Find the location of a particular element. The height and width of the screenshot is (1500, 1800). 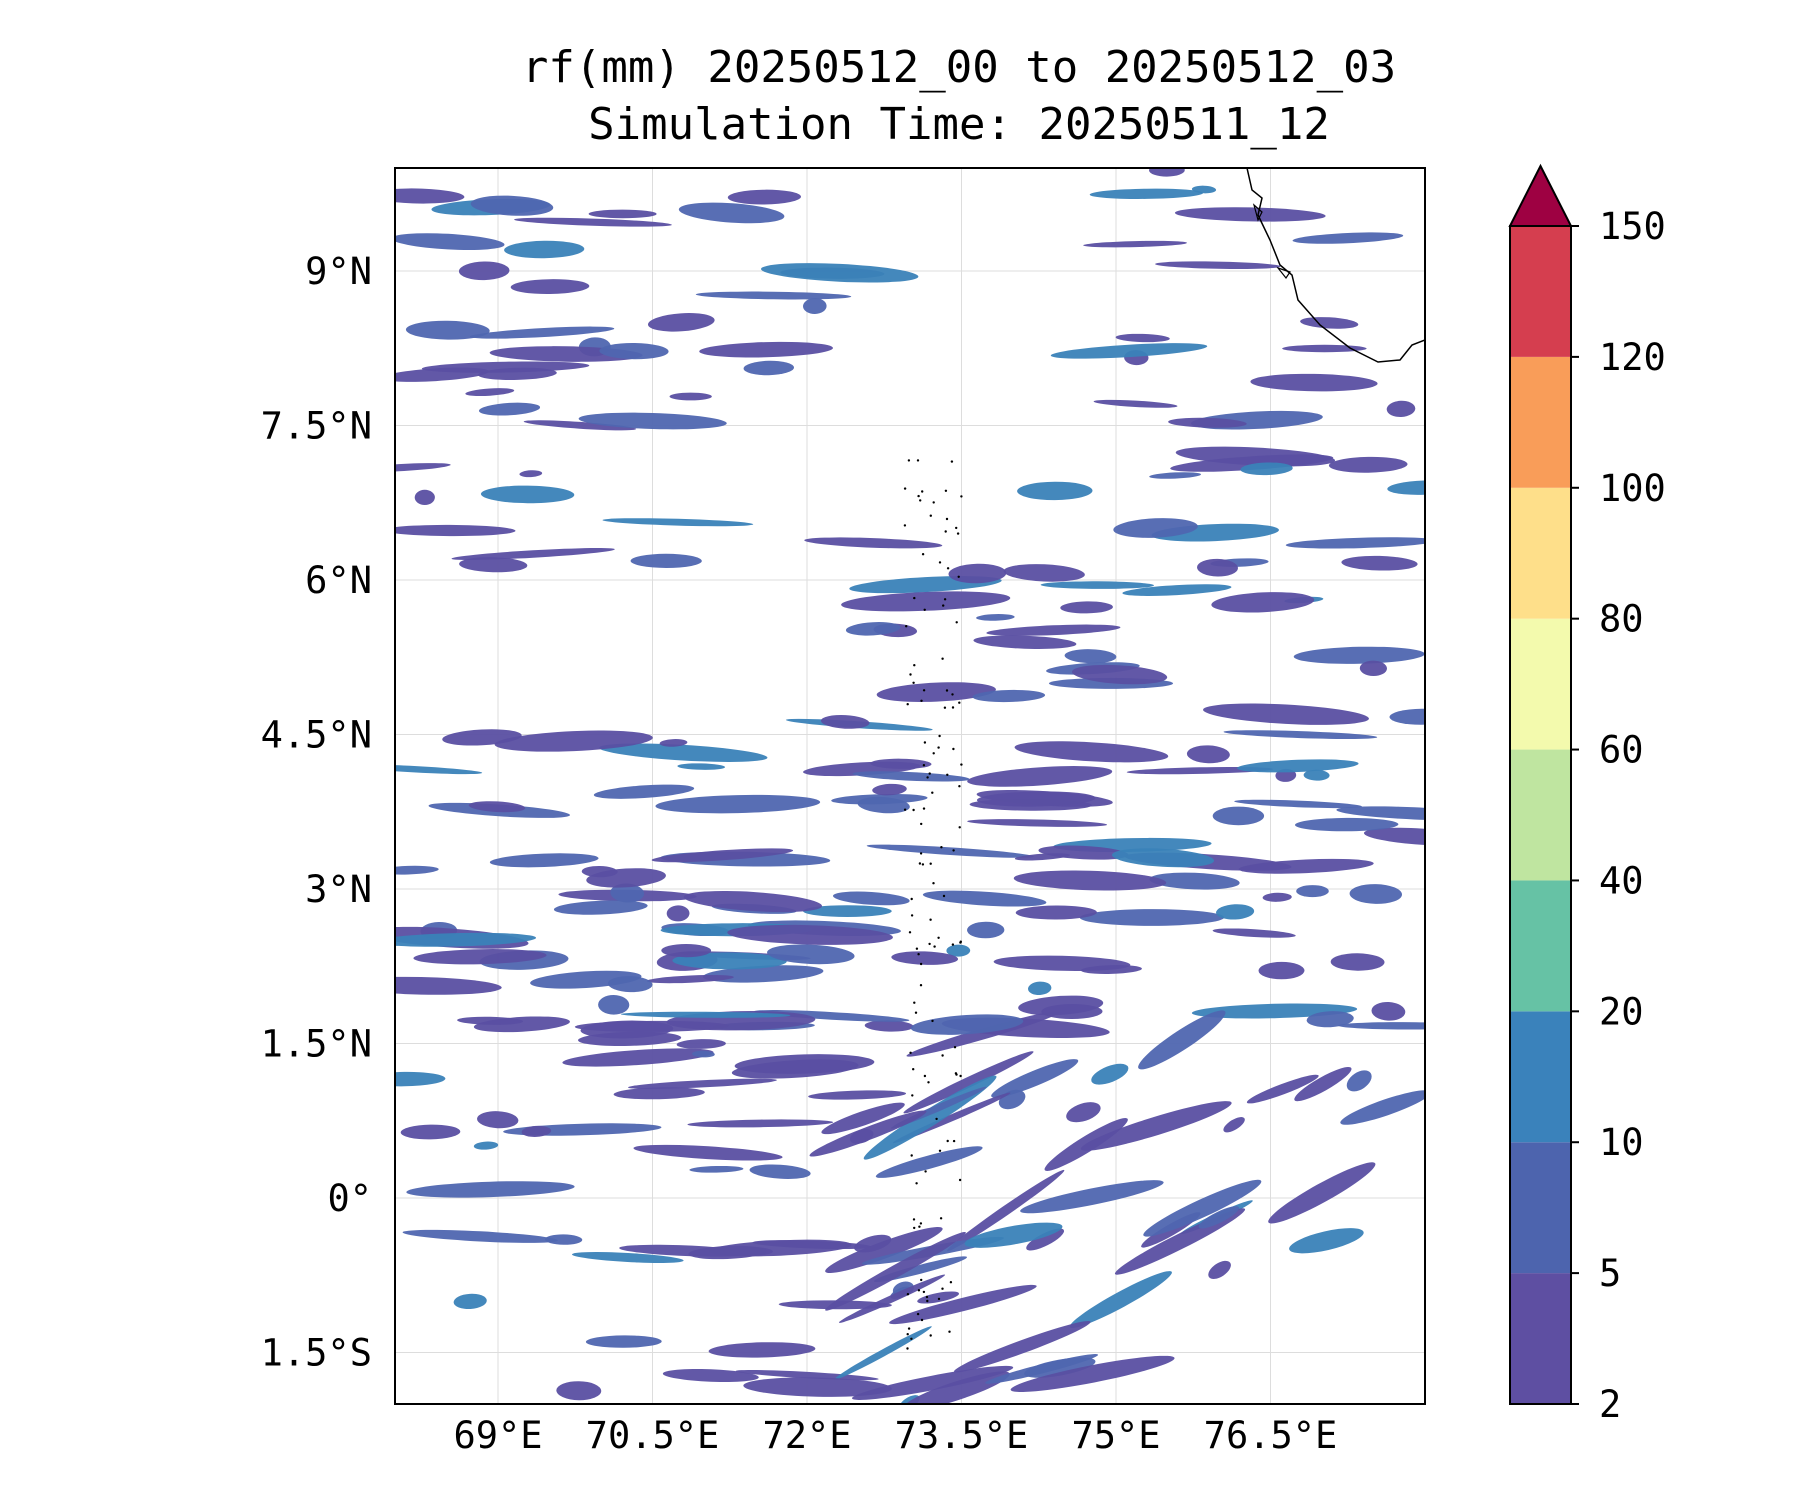

coastal-lake is located at coordinates (1257, 212).